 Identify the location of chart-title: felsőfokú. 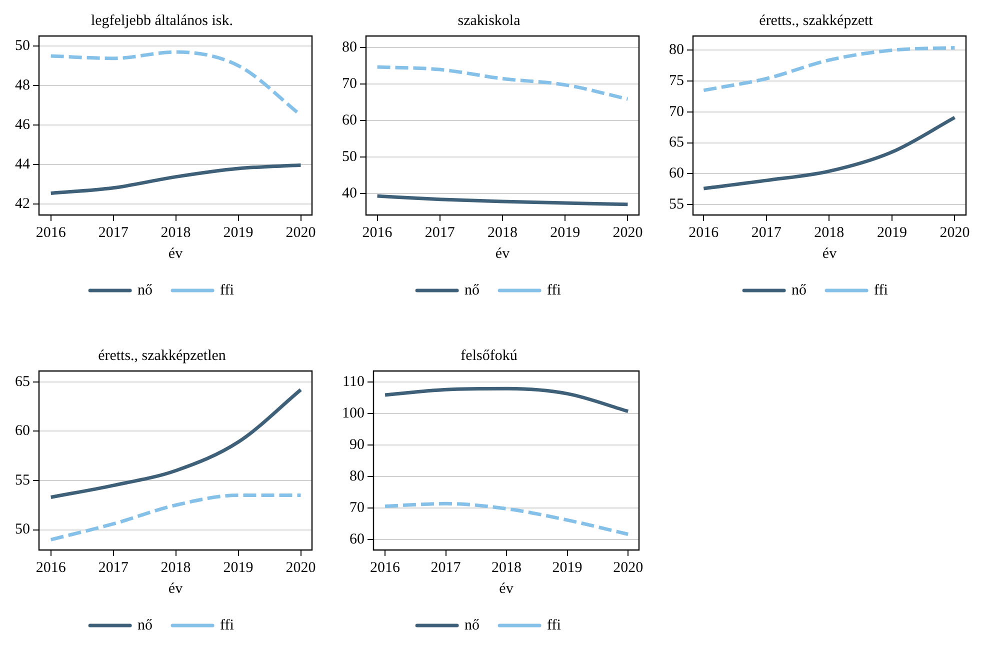
(489, 356).